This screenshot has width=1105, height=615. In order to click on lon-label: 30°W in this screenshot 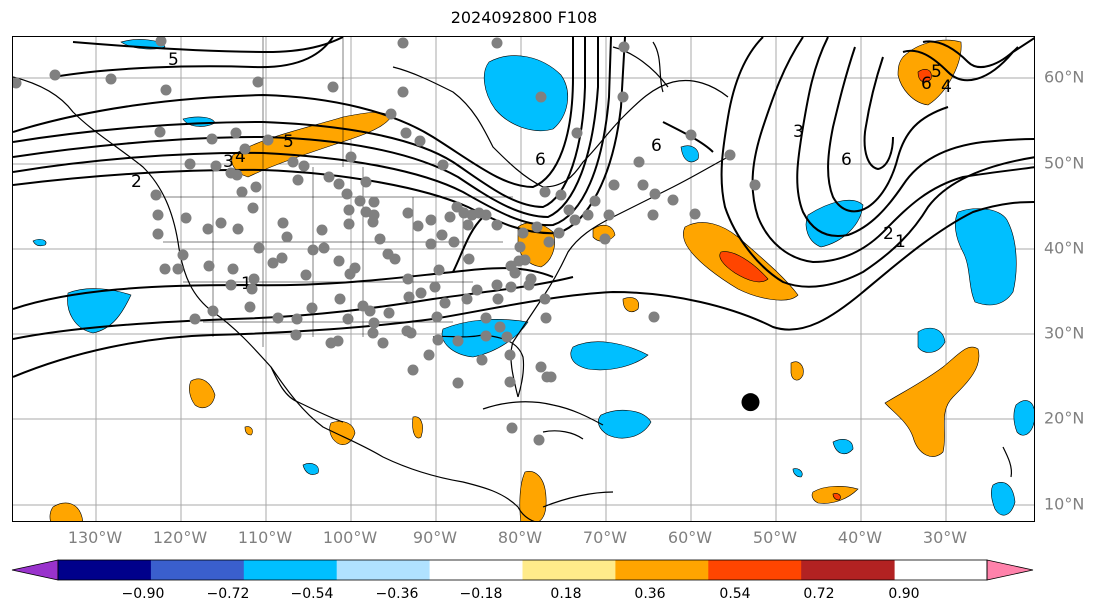, I will do `click(945, 537)`.